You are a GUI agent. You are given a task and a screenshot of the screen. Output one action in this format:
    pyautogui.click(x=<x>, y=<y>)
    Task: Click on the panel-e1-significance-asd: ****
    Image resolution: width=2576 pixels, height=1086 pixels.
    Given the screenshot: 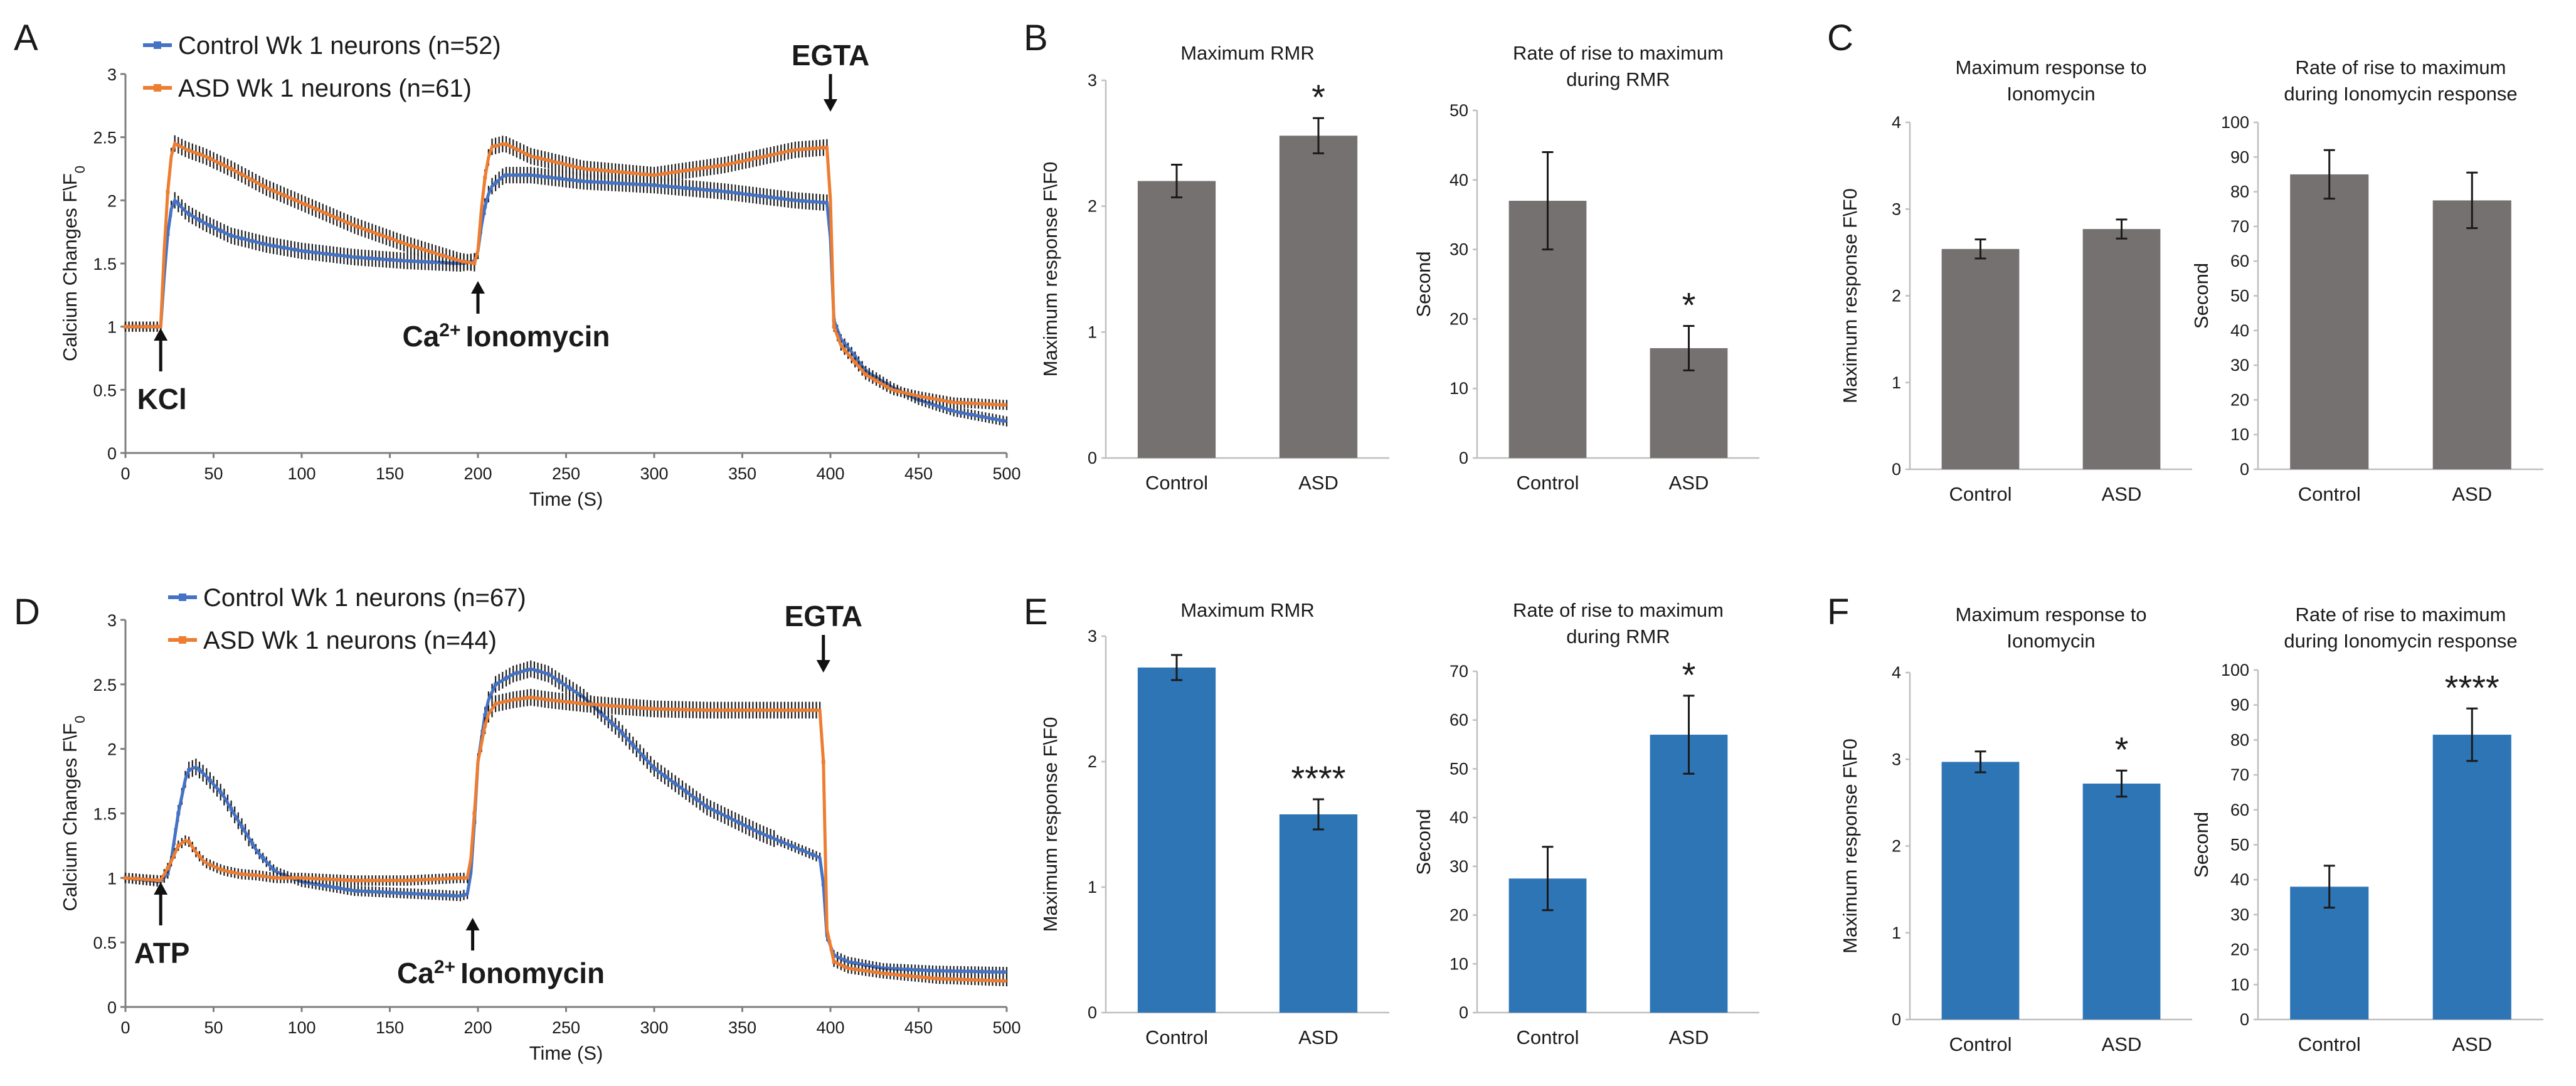 What is the action you would take?
    pyautogui.click(x=1318, y=779)
    